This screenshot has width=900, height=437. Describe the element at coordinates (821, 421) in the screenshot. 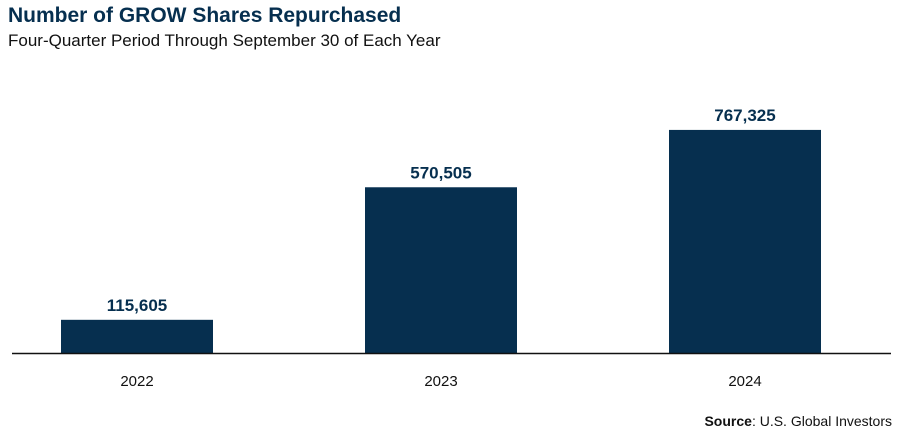

I see `source-text: : U.S. Global Investors` at that location.